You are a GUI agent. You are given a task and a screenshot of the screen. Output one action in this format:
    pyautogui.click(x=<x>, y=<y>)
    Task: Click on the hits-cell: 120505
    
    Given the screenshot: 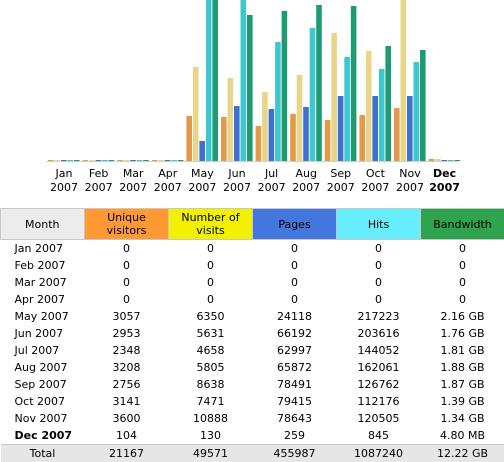 What is the action you would take?
    pyautogui.click(x=379, y=418)
    